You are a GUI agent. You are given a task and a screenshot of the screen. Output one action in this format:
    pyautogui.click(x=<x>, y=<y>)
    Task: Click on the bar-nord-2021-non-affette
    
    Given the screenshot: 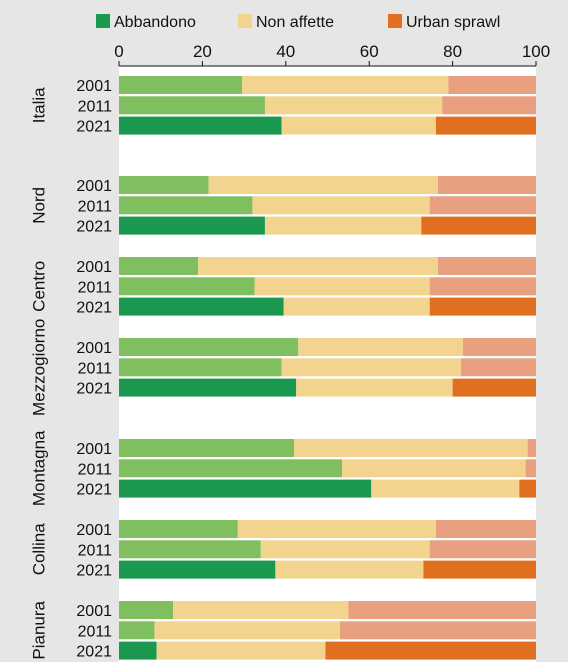 What is the action you would take?
    pyautogui.click(x=343, y=225)
    